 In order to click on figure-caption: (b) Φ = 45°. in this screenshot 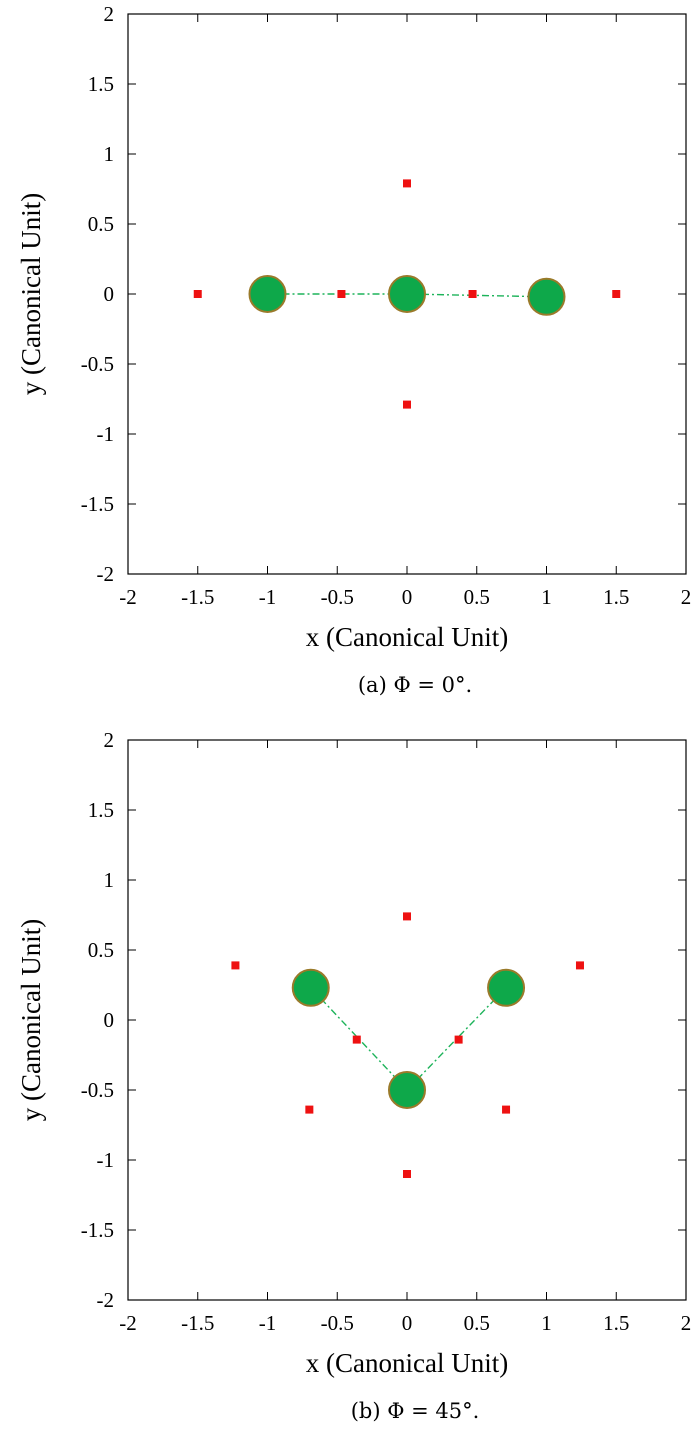, I will do `click(415, 1411)`.